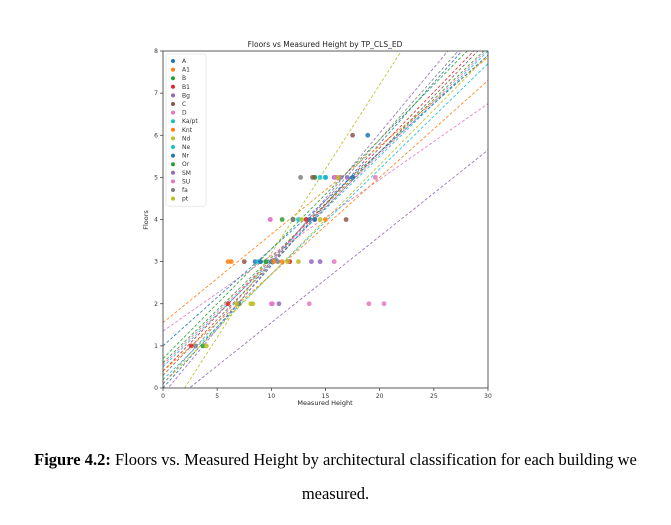 Image resolution: width=671 pixels, height=525 pixels. I want to click on legend-label: Ne, so click(186, 147).